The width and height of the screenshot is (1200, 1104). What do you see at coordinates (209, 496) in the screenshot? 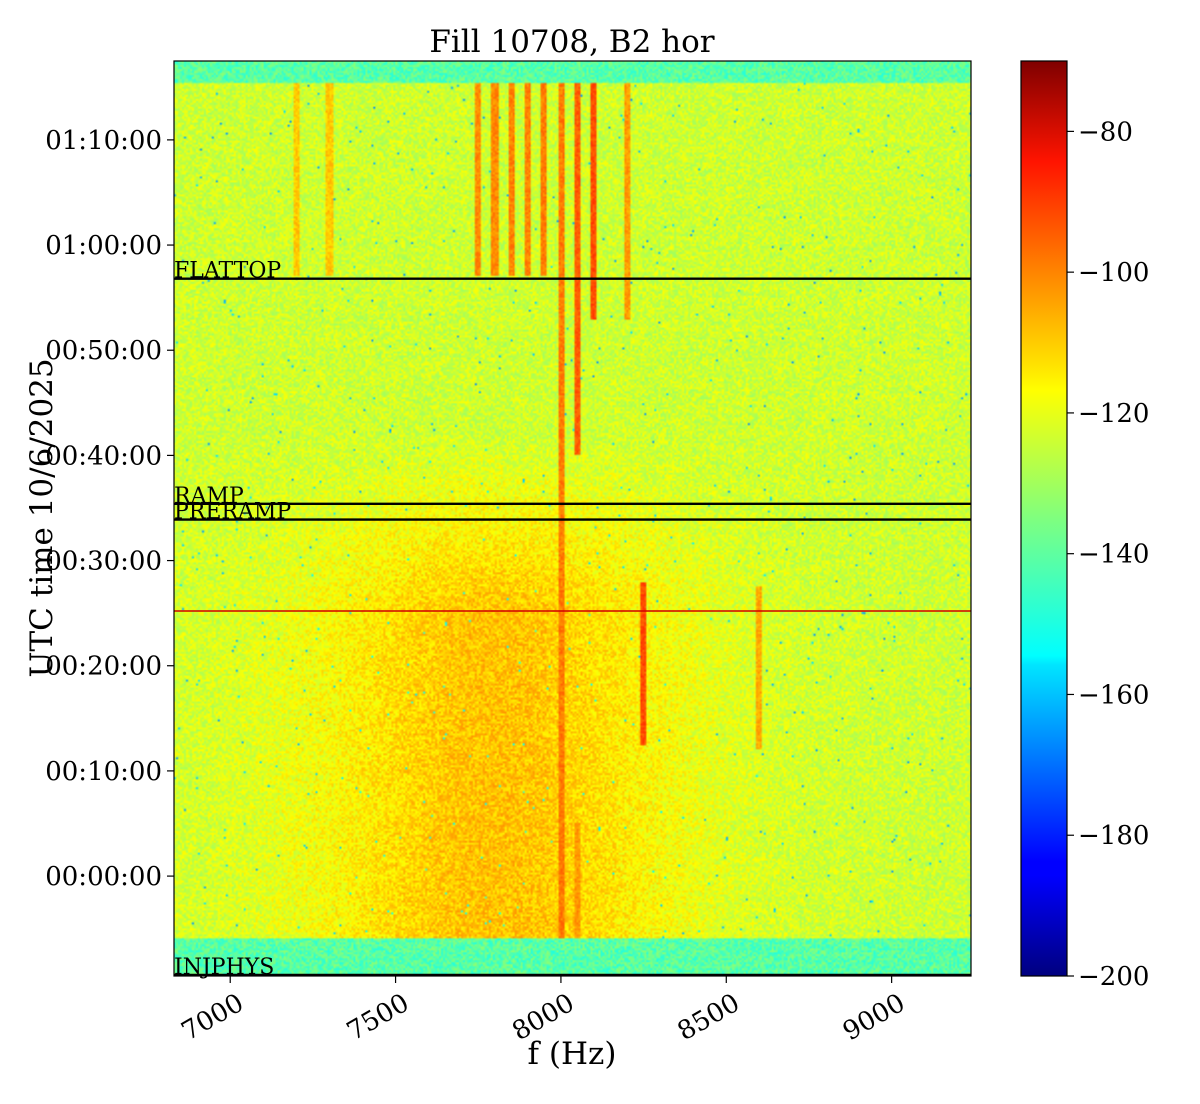
I see `event-label: RAMP` at bounding box center [209, 496].